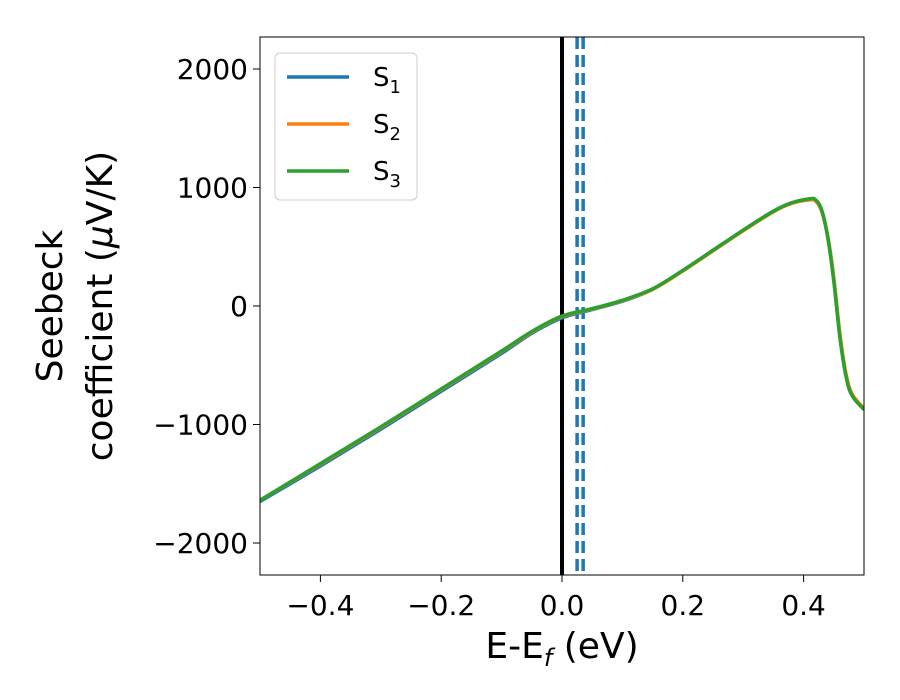  I want to click on y-axis-title-line1: Seebeck, so click(50, 305).